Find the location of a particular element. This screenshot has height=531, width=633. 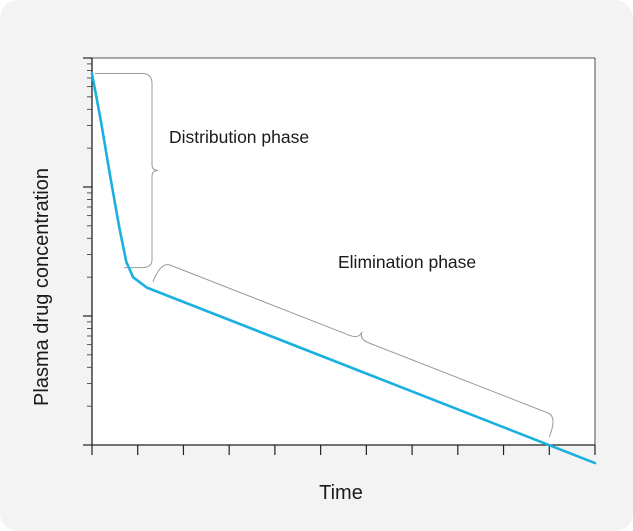

y-axis-label: Plasma drug concentration is located at coordinates (42, 287).